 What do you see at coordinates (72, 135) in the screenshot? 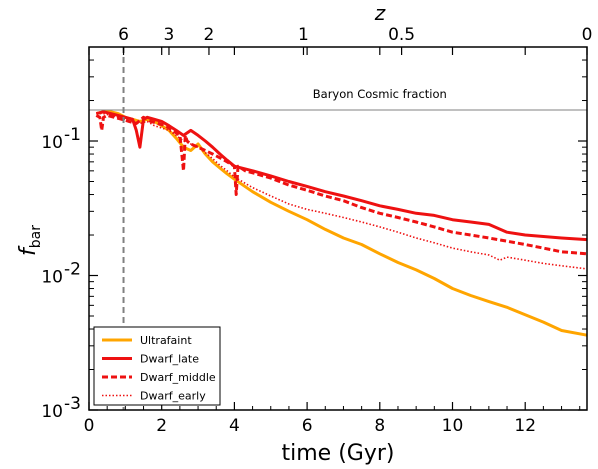
I see `y-tick-exponent: -1` at bounding box center [72, 135].